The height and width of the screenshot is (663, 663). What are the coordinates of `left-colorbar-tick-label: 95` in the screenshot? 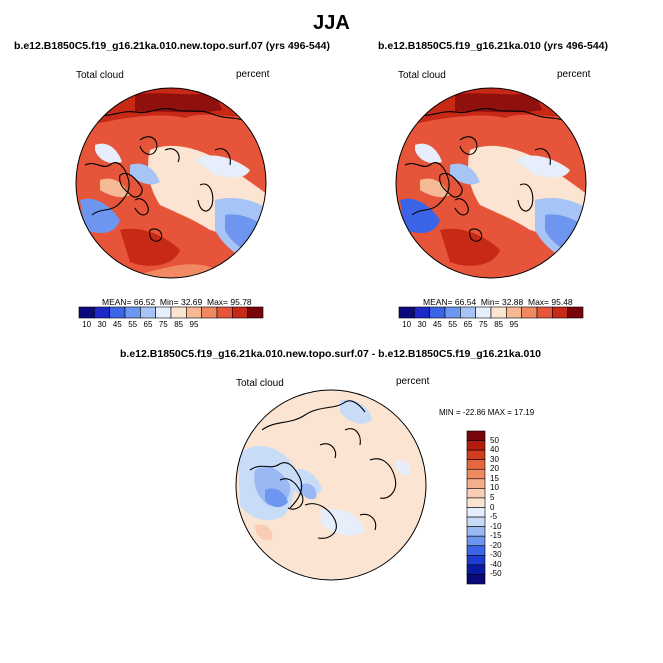 It's located at (194, 324).